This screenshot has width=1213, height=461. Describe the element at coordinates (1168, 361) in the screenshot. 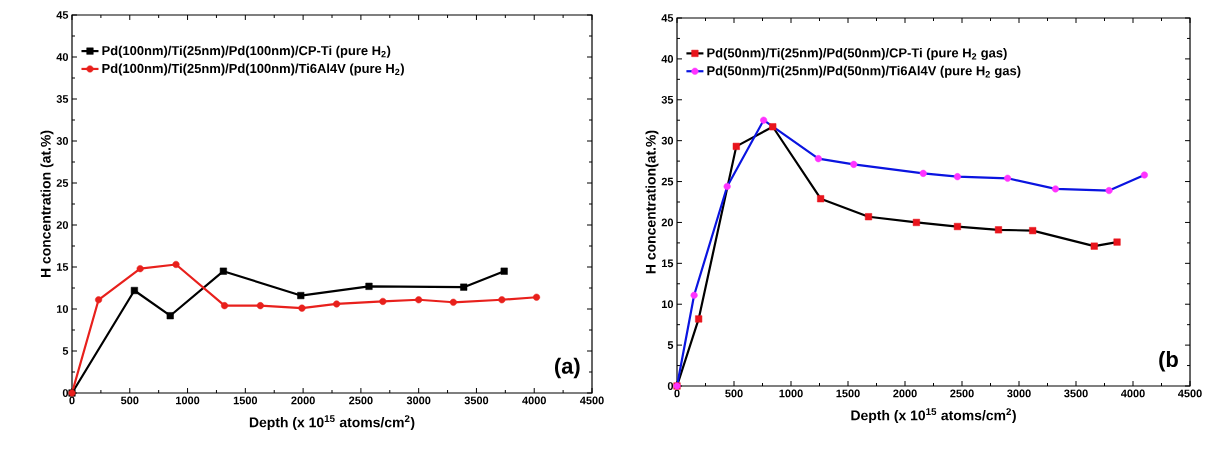

I see `annotation: (b` at that location.